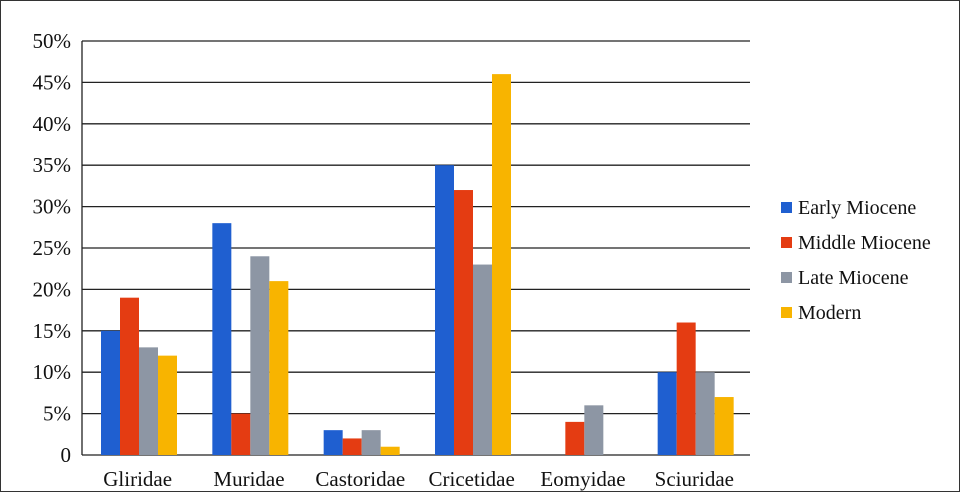 This screenshot has height=497, width=960. What do you see at coordinates (472, 479) in the screenshot?
I see `x-category-label: Cricetidae` at bounding box center [472, 479].